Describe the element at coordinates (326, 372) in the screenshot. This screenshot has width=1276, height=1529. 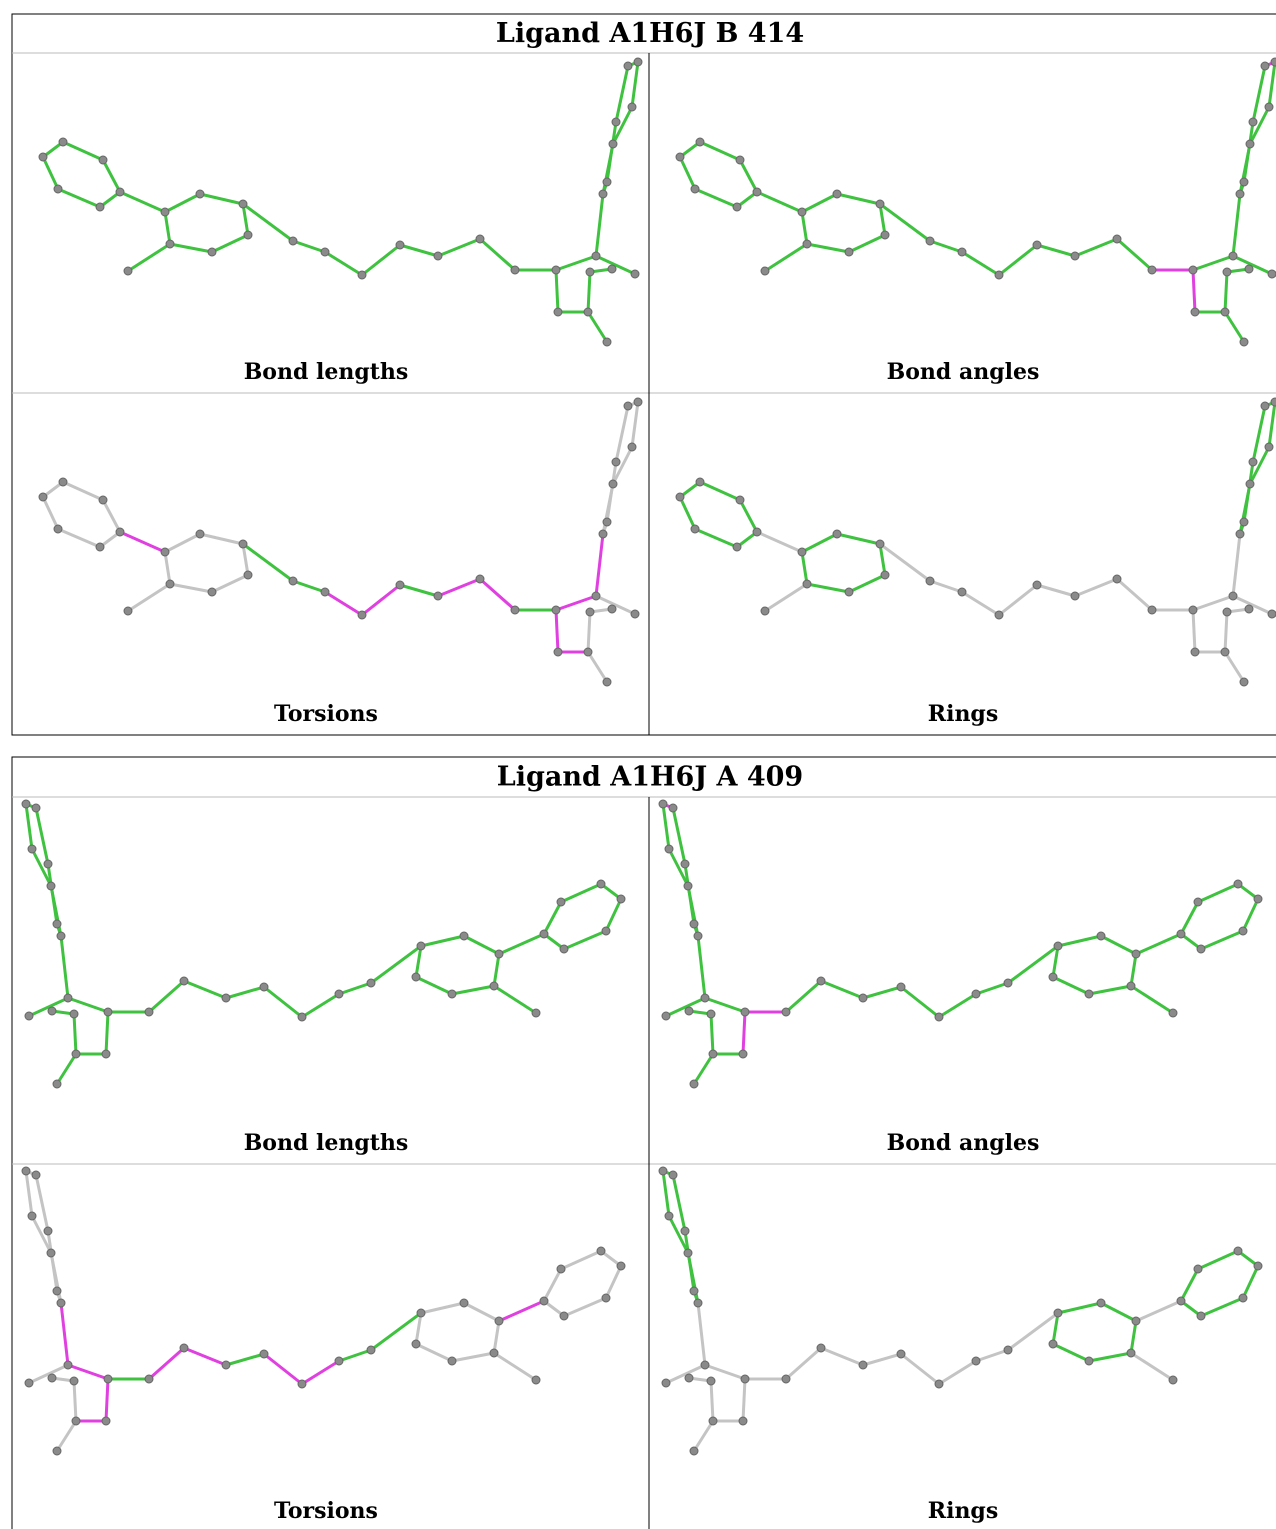
I see `panel-caption: Bond lengths` at that location.